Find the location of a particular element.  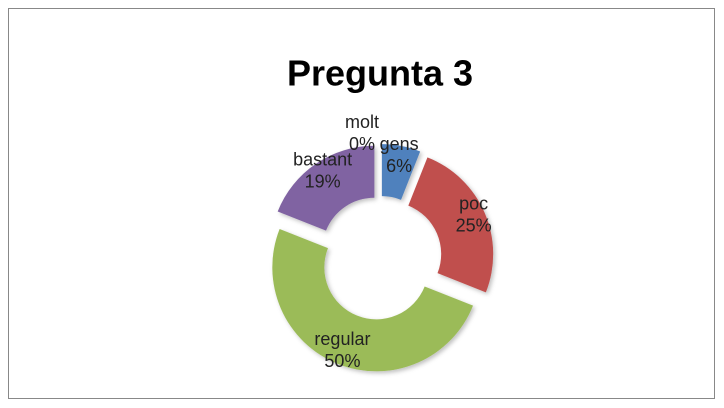

data-label: poc 25% is located at coordinates (474, 214).